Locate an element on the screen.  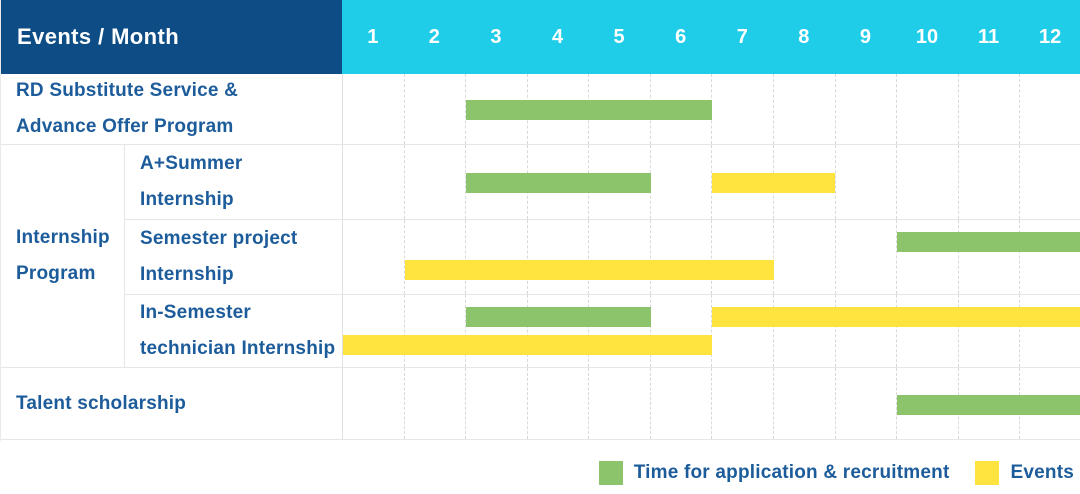
chart-row-a-plus-summer-internship is located at coordinates (711, 182).